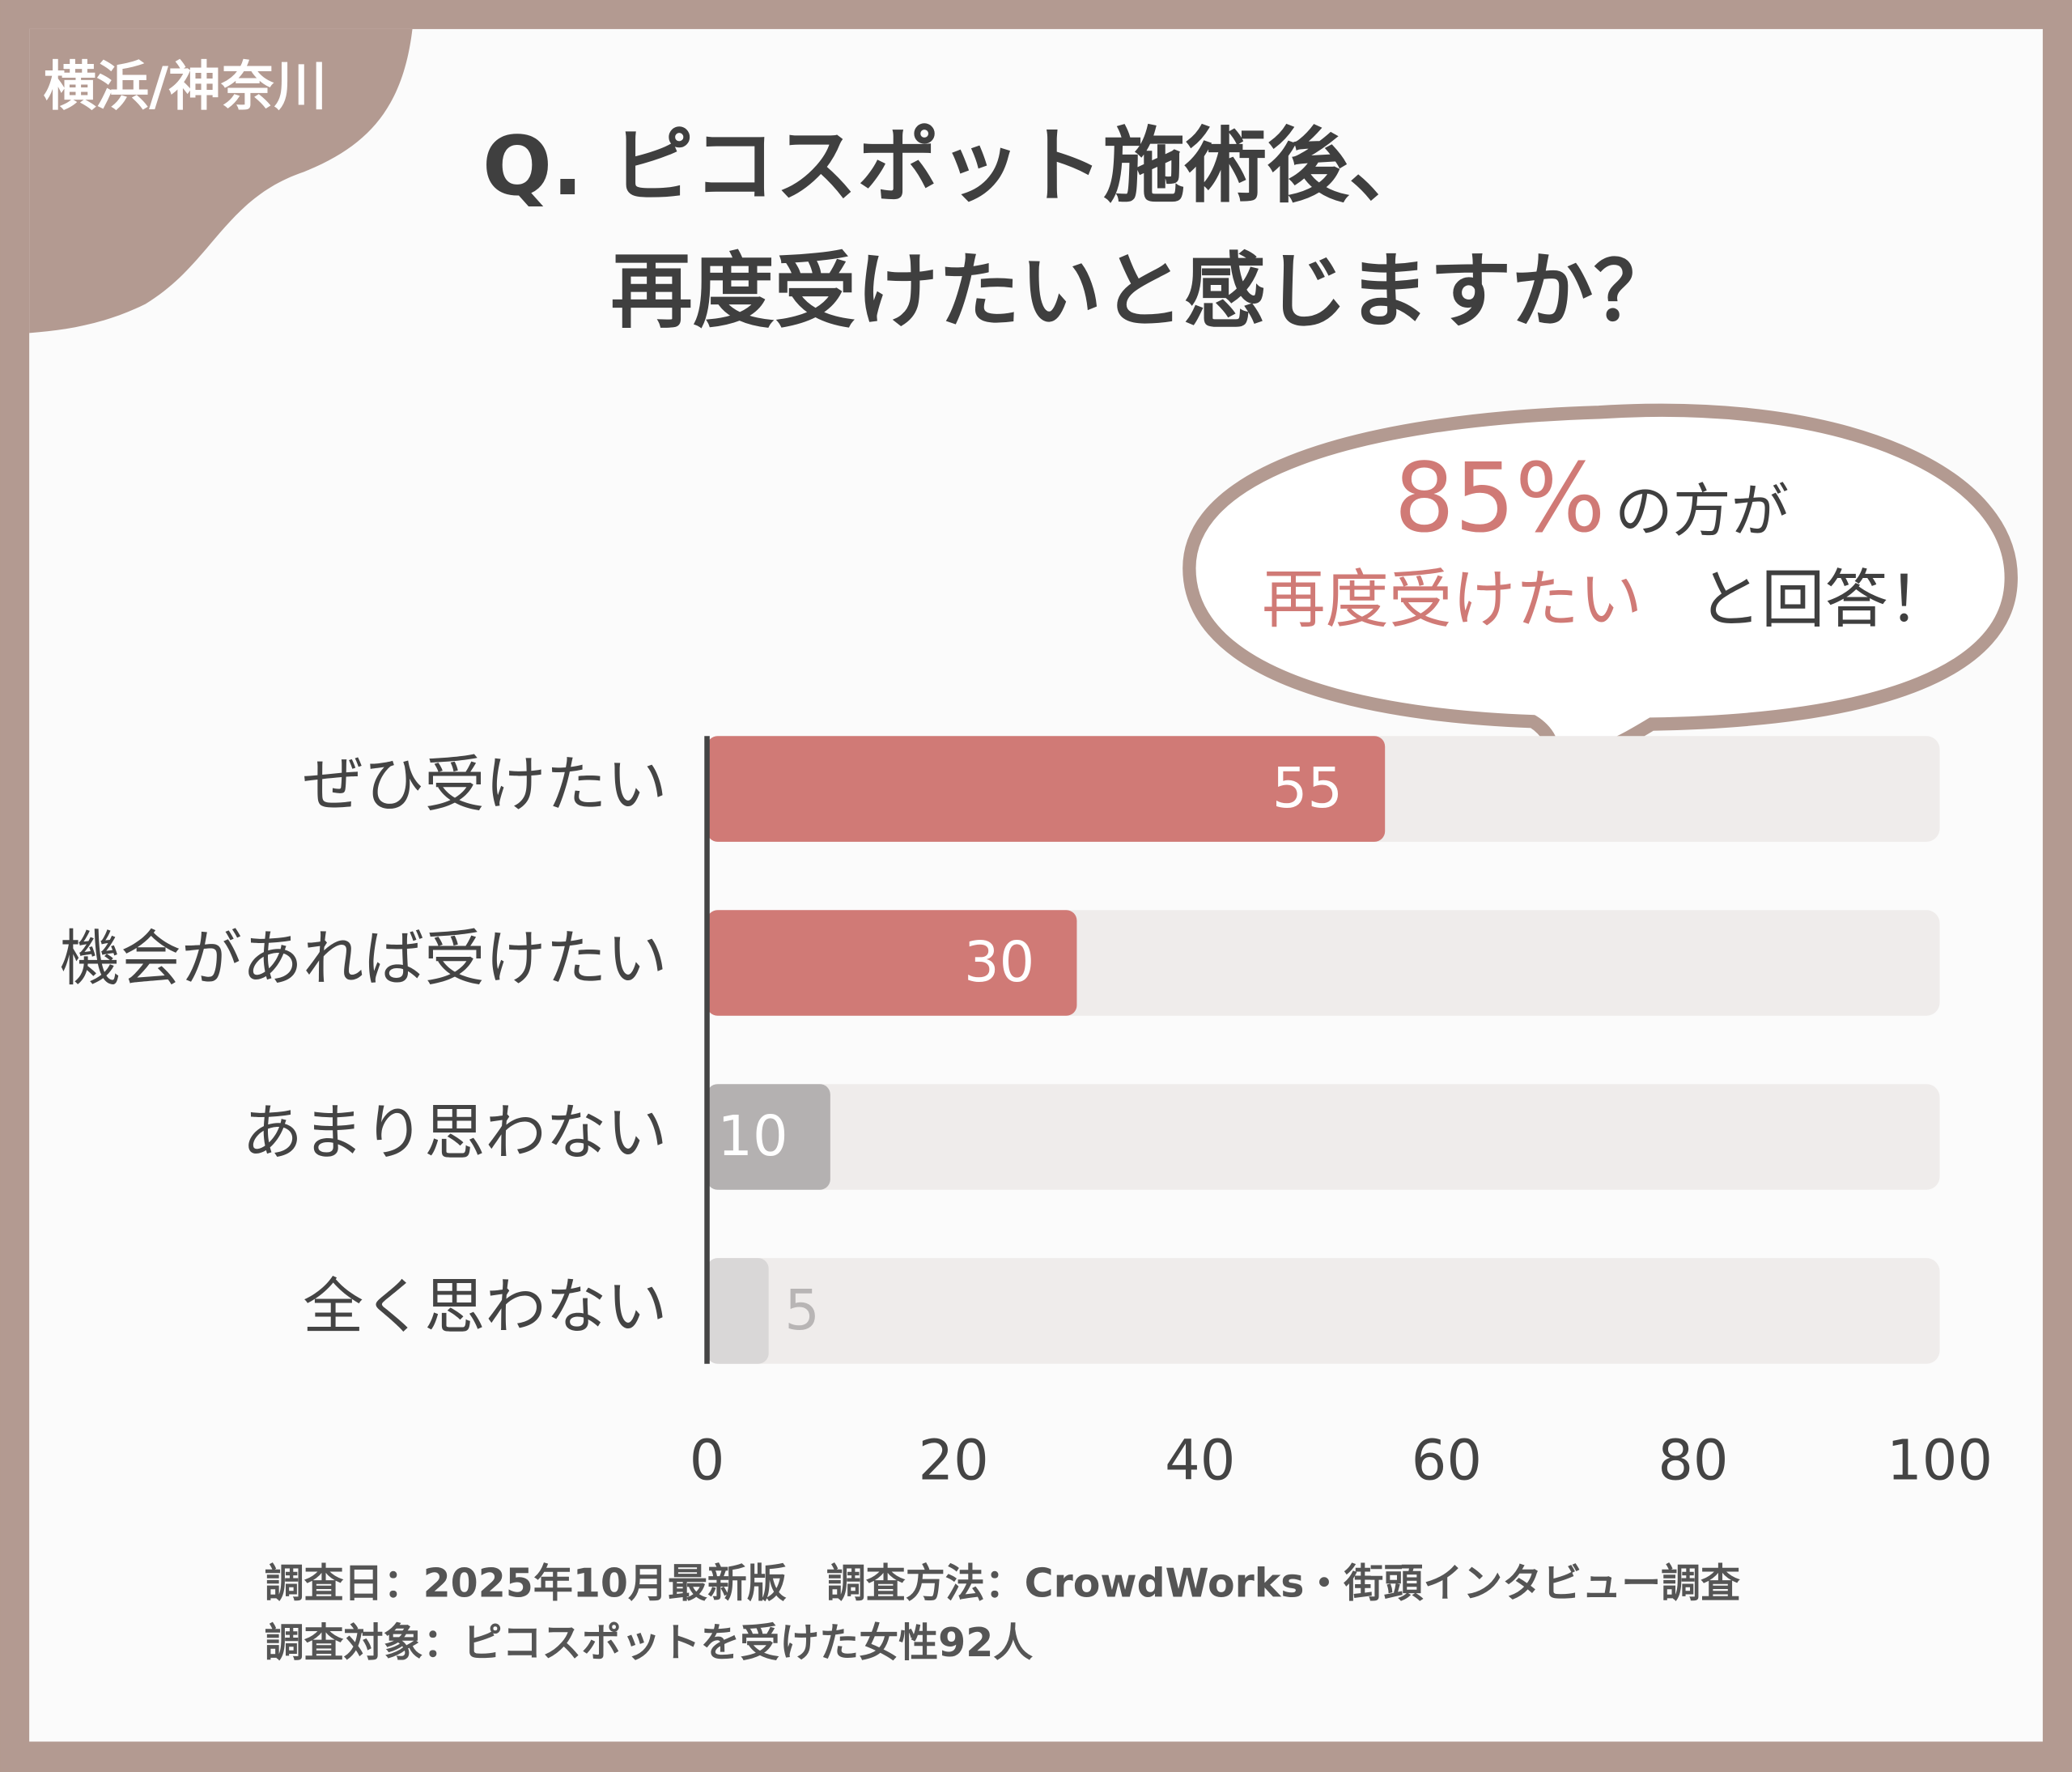 Image resolution: width=2072 pixels, height=1772 pixels. What do you see at coordinates (455, 1133) in the screenshot?
I see `y-tick-label: あまり思わない` at bounding box center [455, 1133].